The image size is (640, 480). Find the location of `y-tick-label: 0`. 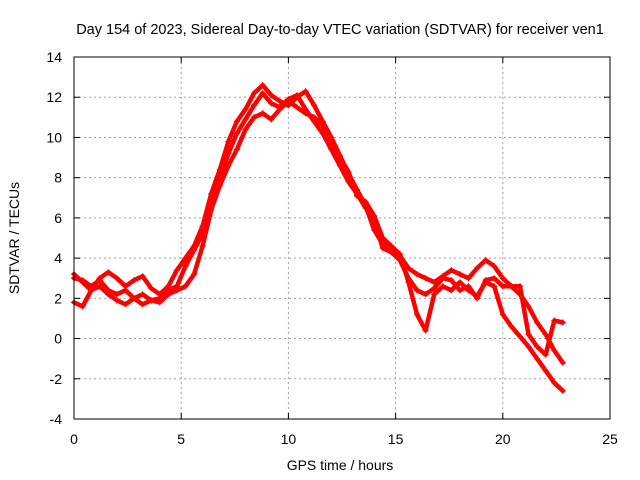

y-tick-label: 0 is located at coordinates (58, 339).